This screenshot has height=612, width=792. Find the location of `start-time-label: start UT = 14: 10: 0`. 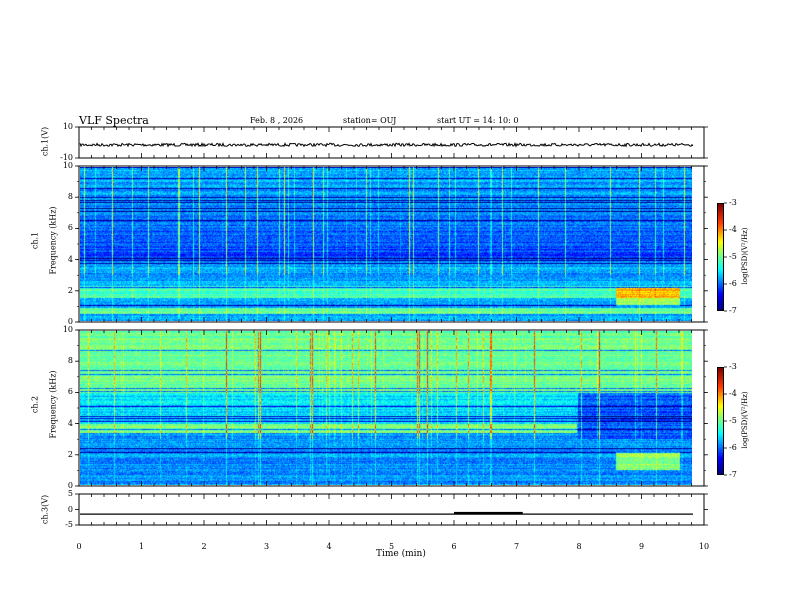

start-time-label: start UT = 14: 10: 0 is located at coordinates (478, 120).